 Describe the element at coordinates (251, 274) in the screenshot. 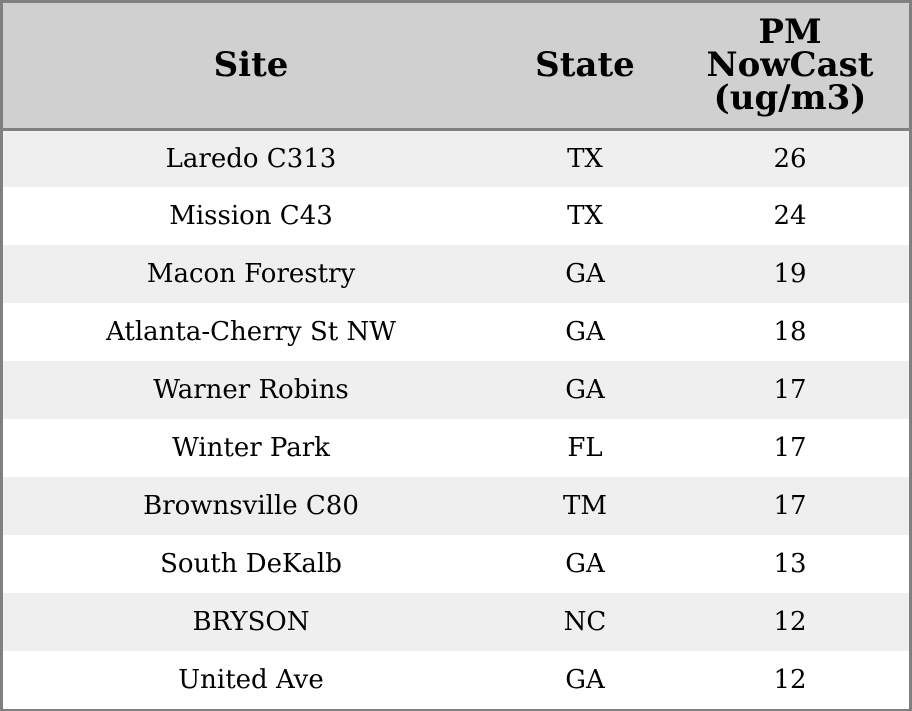

I see `cell-site: Macon Forestry` at that location.